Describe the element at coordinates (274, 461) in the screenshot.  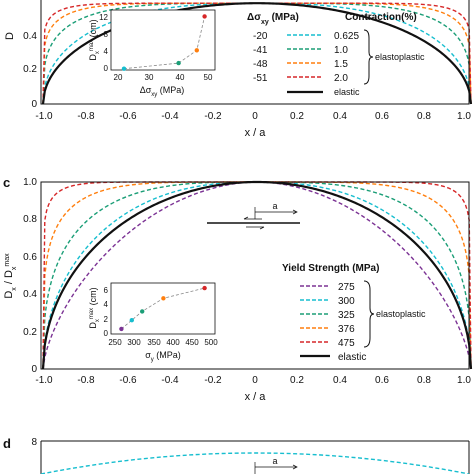
I see `panel-d-schematic-label-a: a` at that location.